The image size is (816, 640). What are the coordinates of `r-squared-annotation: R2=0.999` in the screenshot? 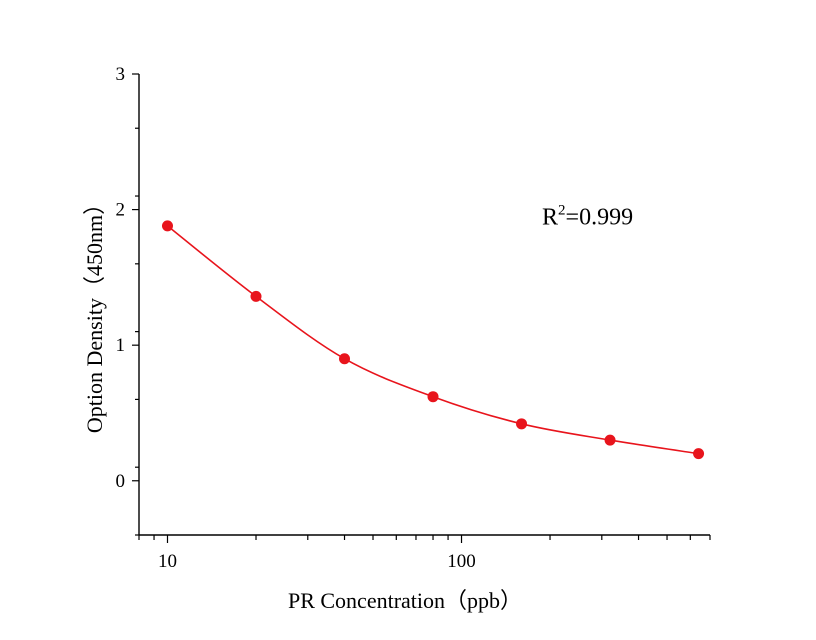 It's located at (587, 216).